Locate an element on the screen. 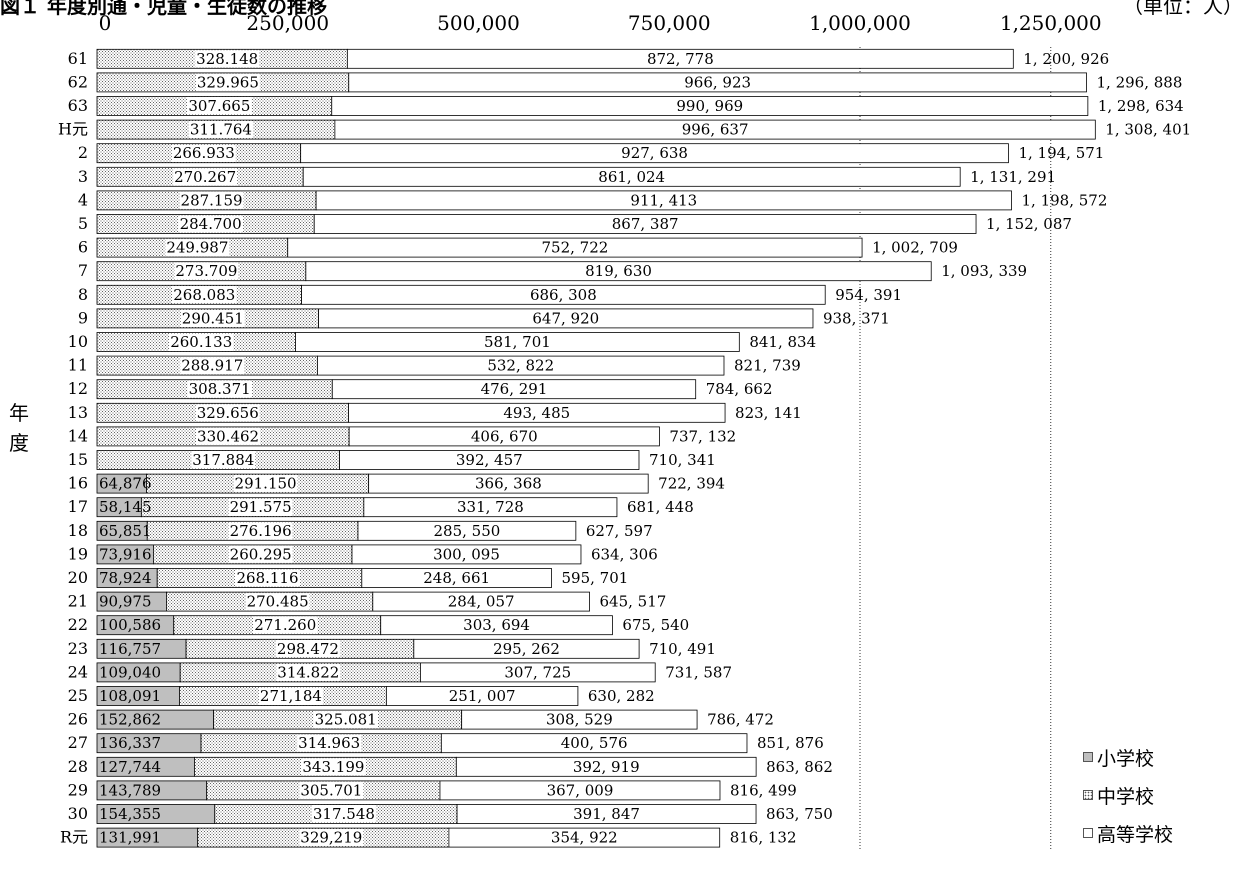  label-high-school: 331, 728 is located at coordinates (490, 507).